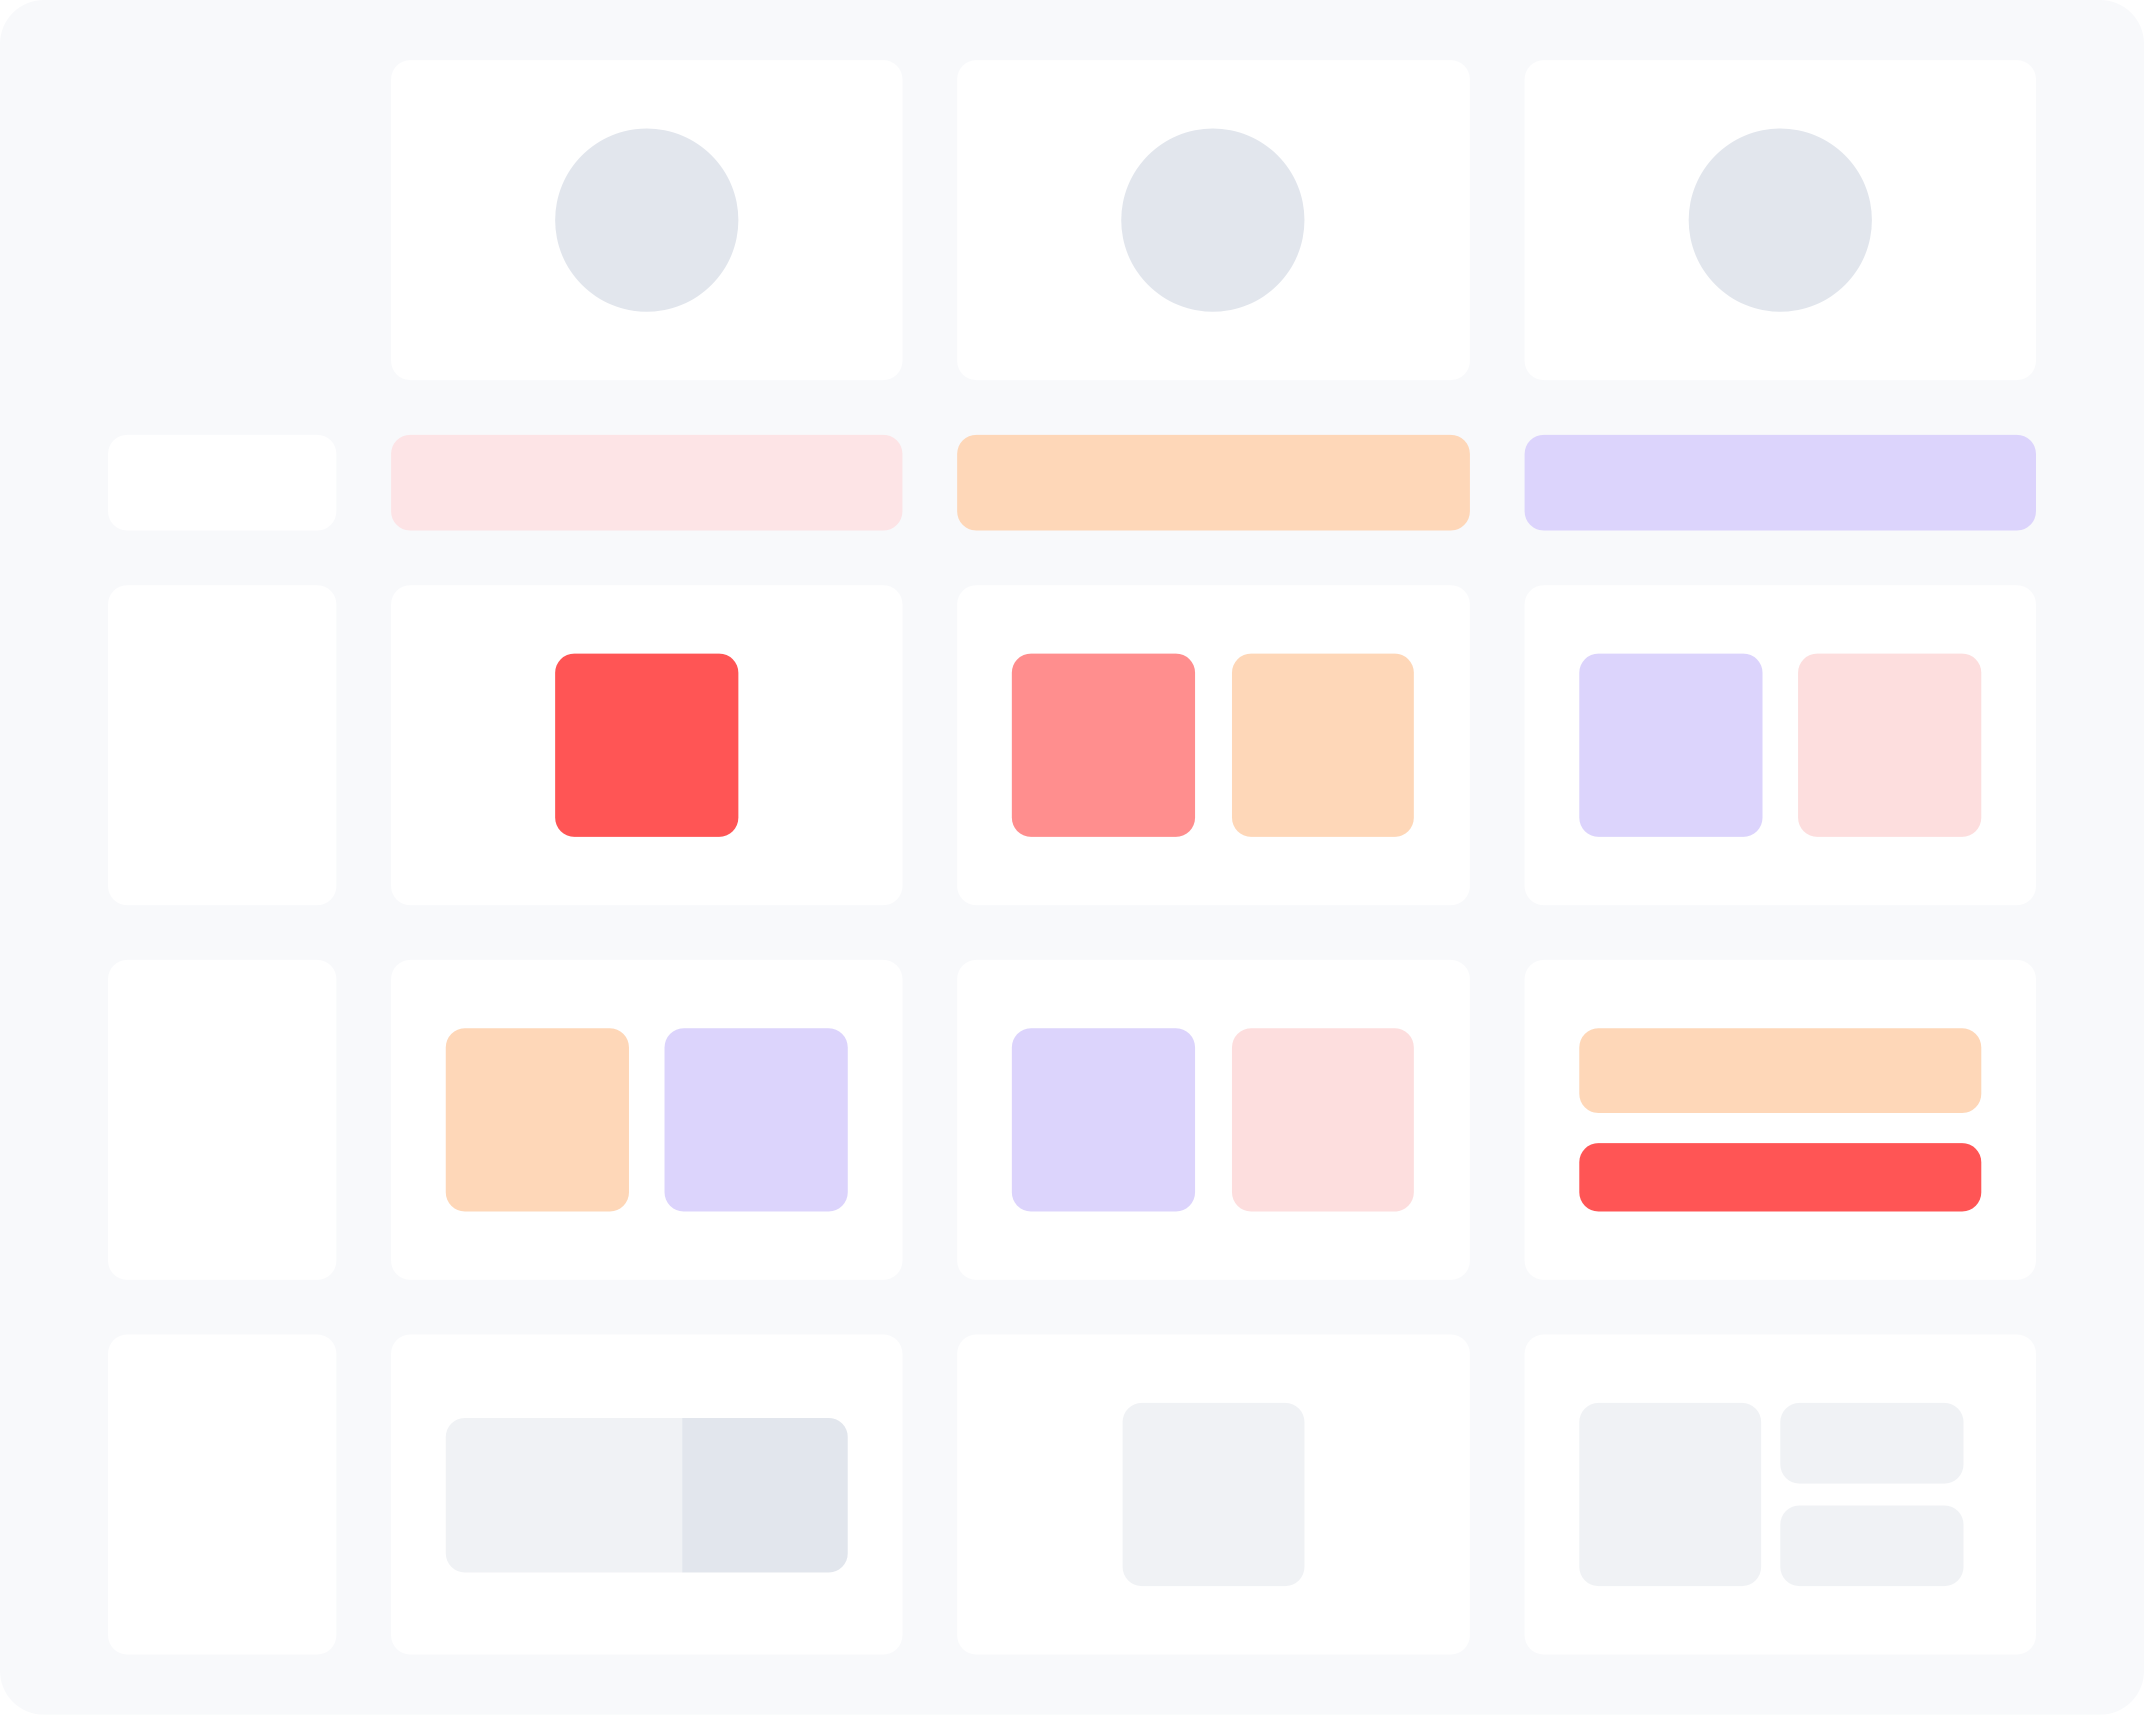 The image size is (2144, 1715). I want to click on red-block, so click(647, 745).